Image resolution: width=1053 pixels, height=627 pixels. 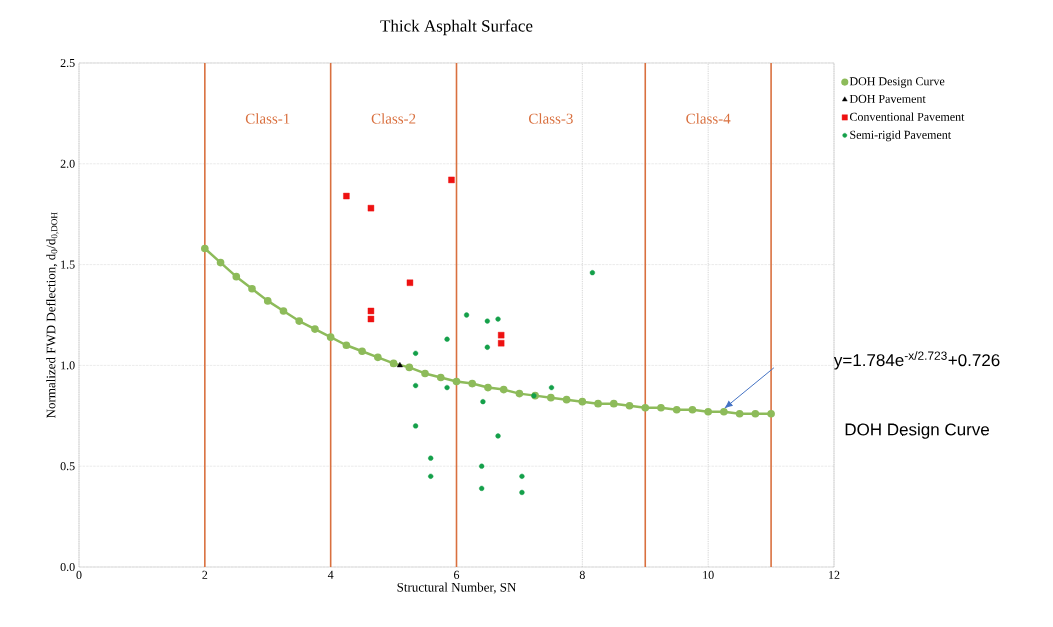 What do you see at coordinates (67, 63) in the screenshot?
I see `y-tick-label: 2.5` at bounding box center [67, 63].